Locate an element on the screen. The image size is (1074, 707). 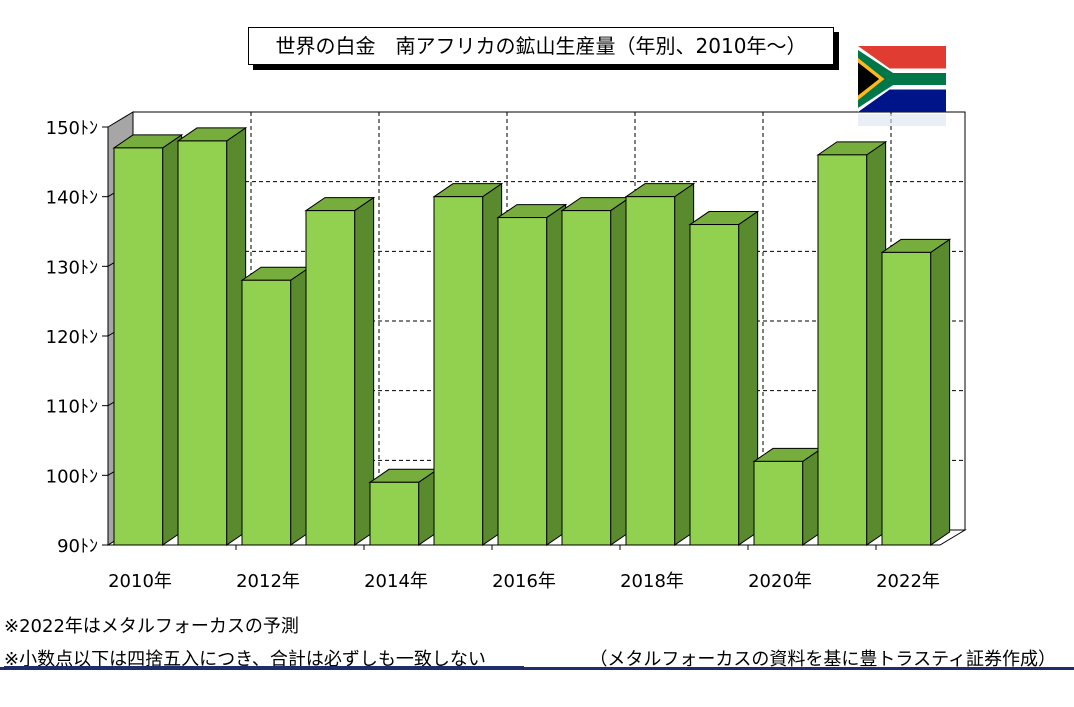
rounding-note: ※小数点以下は四捨五入につき、合計は必ずしも一致しない is located at coordinates (245, 659).